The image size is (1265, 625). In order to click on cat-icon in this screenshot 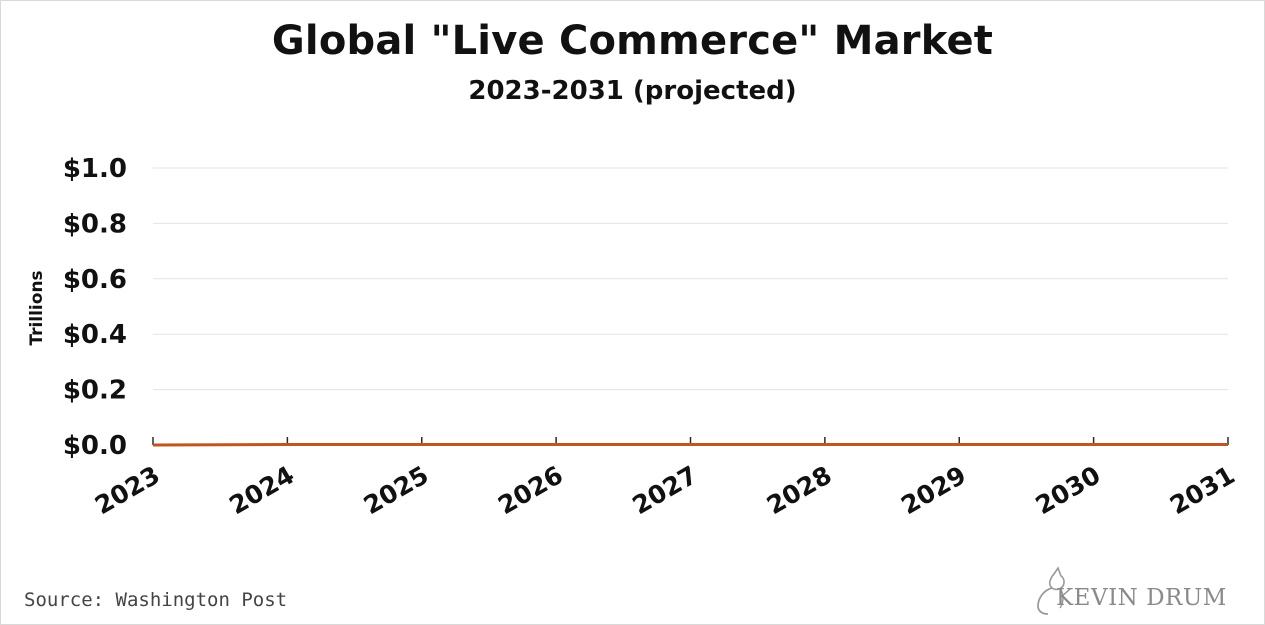, I will do `click(1051, 590)`.